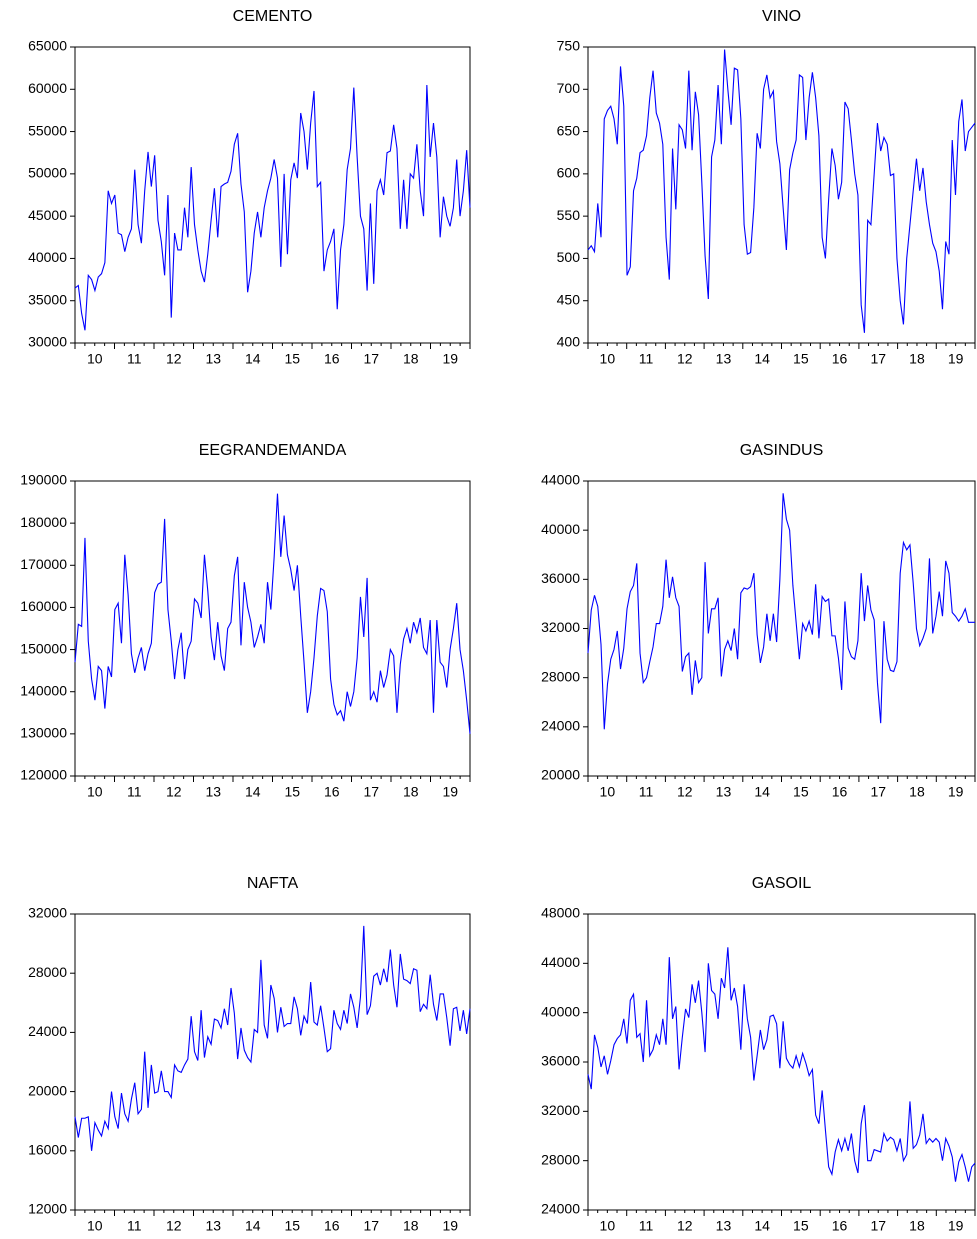 The image size is (977, 1239). What do you see at coordinates (569, 299) in the screenshot?
I see `y-tick-label: 450` at bounding box center [569, 299].